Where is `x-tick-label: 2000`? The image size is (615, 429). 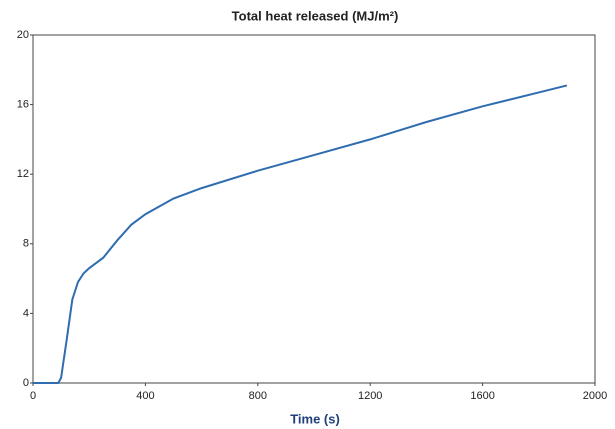 x-tick-label: 2000 is located at coordinates (595, 396).